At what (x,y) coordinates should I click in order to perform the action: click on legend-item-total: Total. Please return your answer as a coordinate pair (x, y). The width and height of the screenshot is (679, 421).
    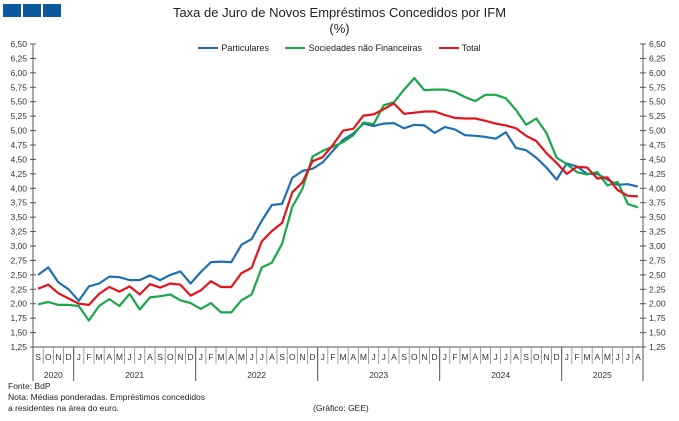
    Looking at the image, I should click on (459, 48).